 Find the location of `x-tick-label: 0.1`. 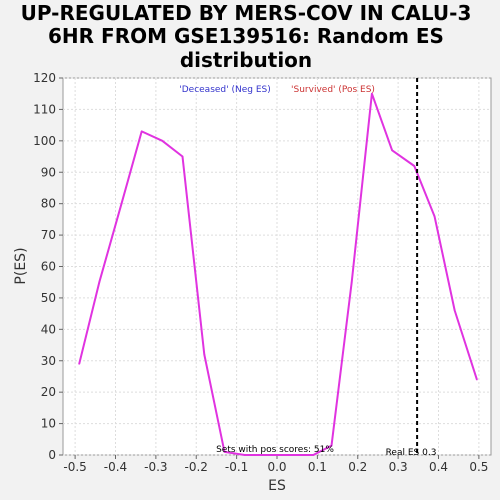

x-tick-label: 0.1 is located at coordinates (317, 467).